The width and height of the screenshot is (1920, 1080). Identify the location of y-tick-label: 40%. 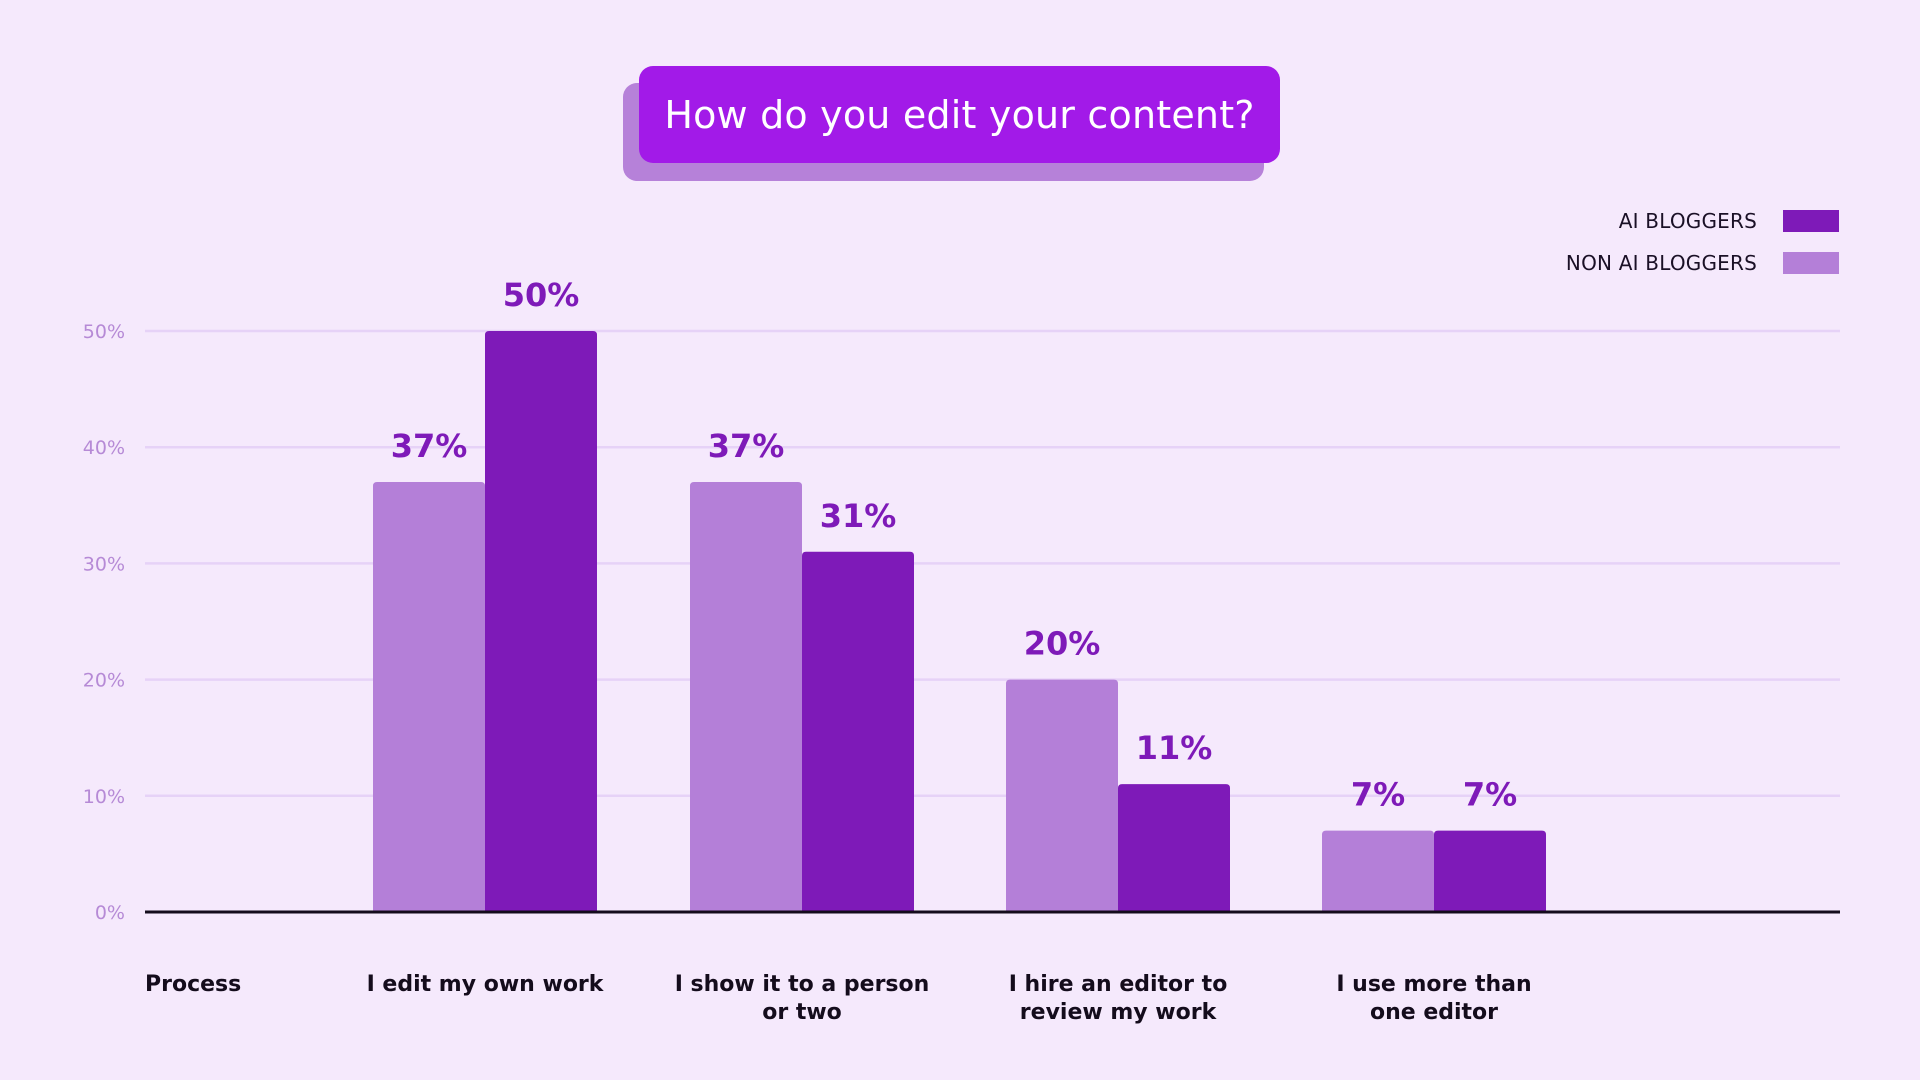
(104, 448).